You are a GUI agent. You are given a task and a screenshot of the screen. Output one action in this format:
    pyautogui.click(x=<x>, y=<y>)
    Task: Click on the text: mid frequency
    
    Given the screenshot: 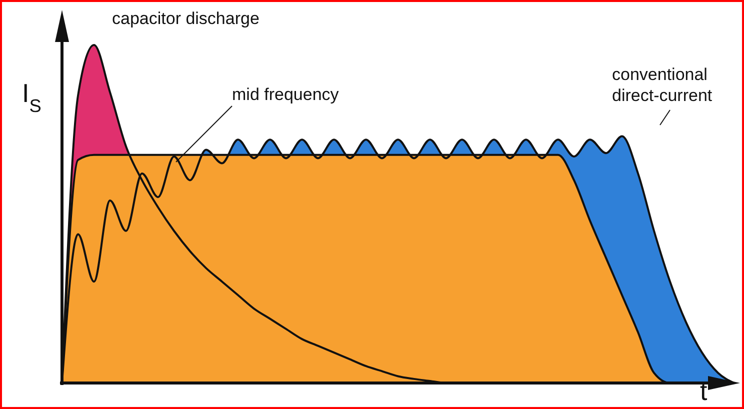 What is the action you would take?
    pyautogui.click(x=286, y=94)
    